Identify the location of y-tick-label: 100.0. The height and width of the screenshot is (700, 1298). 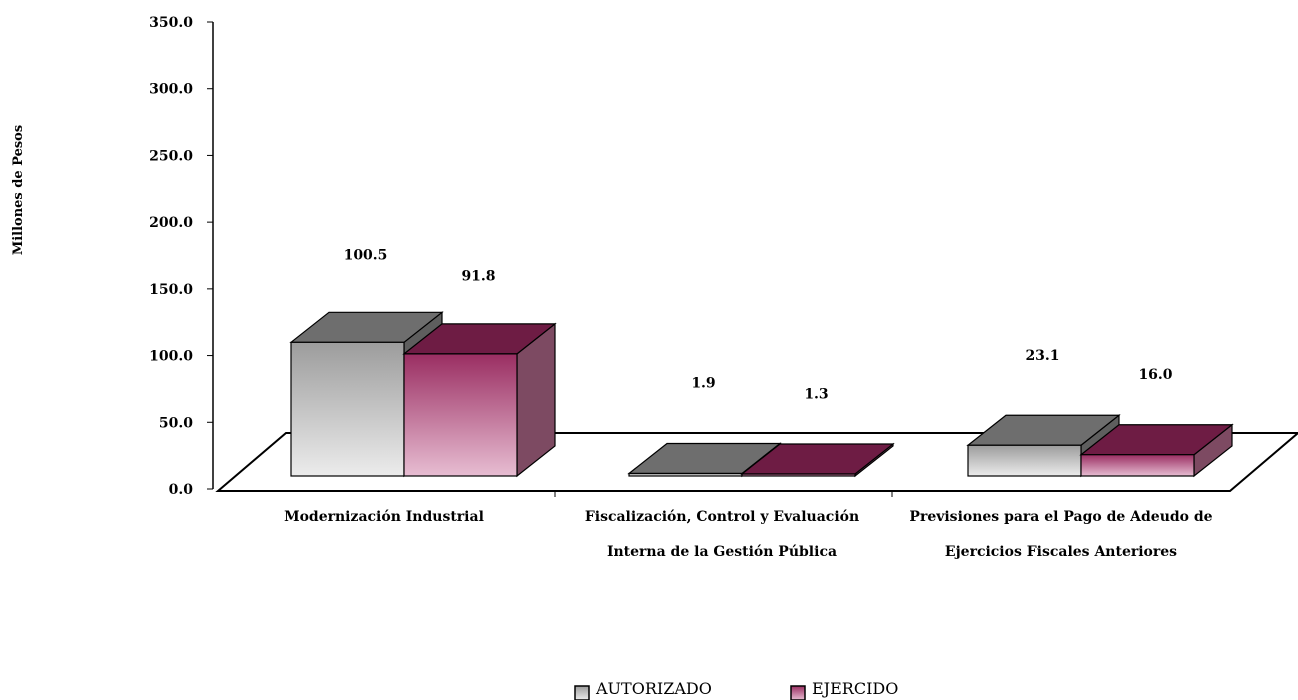
(171, 357).